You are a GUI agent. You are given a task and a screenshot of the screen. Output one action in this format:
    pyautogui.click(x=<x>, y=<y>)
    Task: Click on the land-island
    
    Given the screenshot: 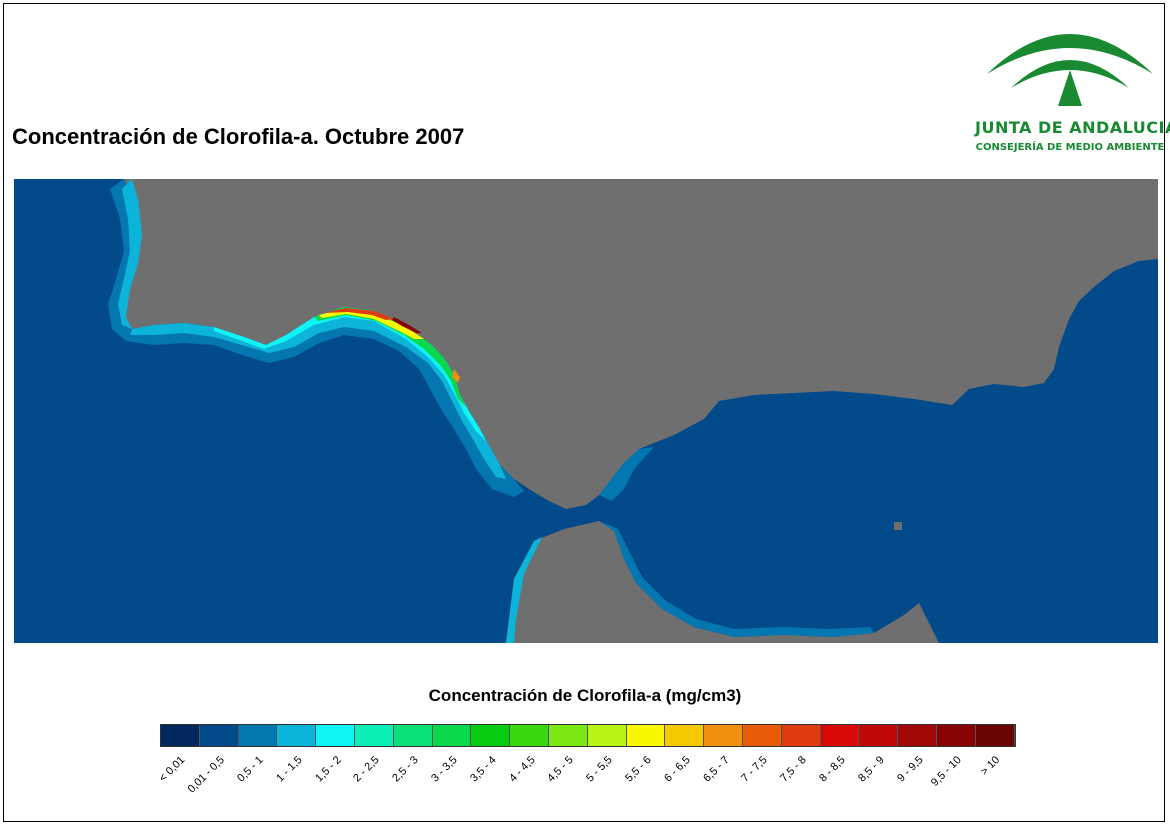 What is the action you would take?
    pyautogui.click(x=898, y=526)
    